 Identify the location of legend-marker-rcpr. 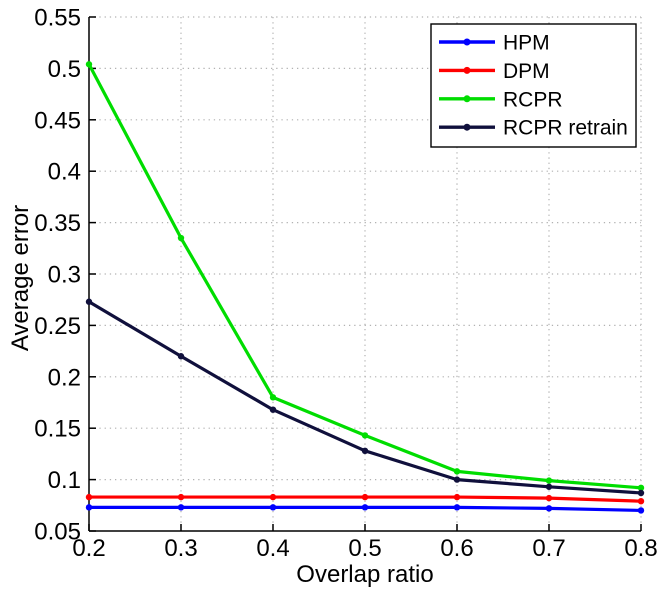
(467, 99).